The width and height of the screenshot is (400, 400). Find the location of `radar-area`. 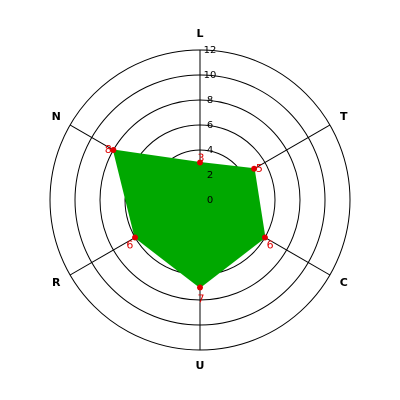

radar-area is located at coordinates (189, 219).